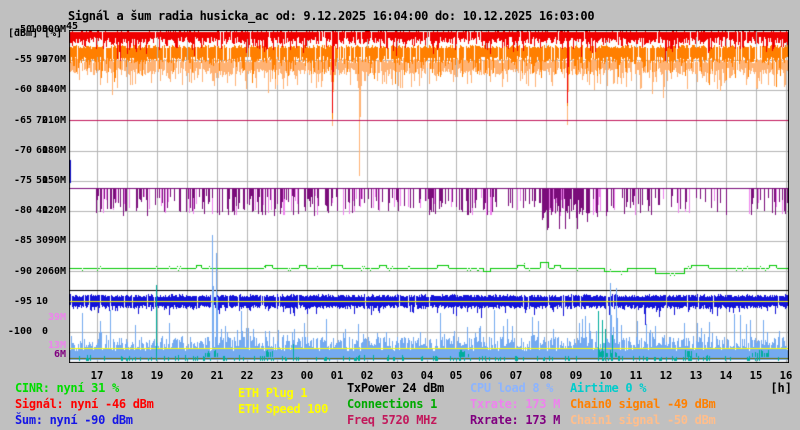 This screenshot has height=430, width=800. What do you see at coordinates (456, 376) in the screenshot?
I see `x-tick-label: 05` at bounding box center [456, 376].